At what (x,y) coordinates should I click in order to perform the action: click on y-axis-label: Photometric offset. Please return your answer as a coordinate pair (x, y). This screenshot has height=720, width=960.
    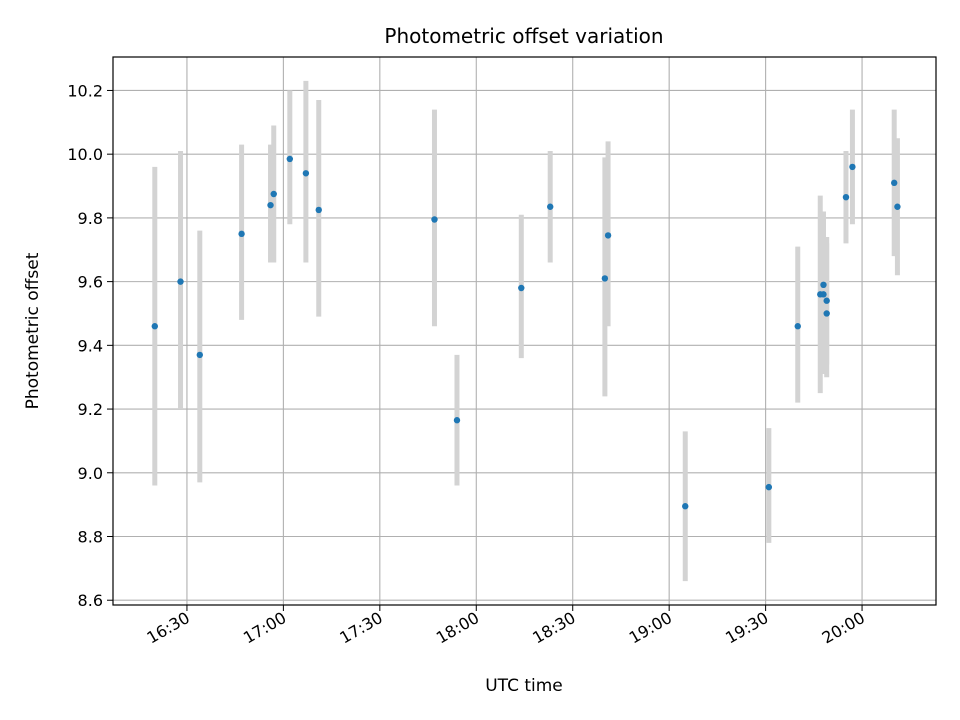
    Looking at the image, I should click on (33, 330).